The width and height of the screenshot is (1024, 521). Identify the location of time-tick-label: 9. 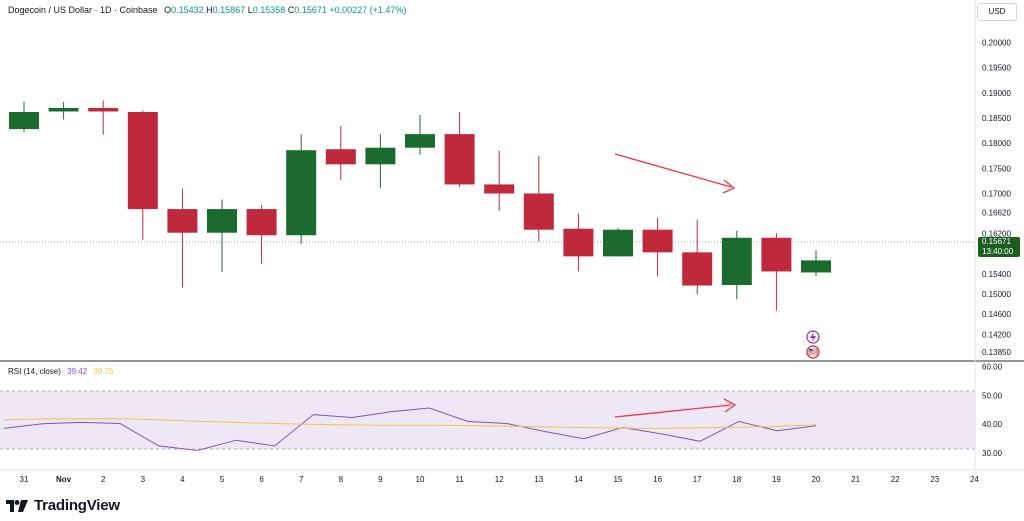
(380, 479).